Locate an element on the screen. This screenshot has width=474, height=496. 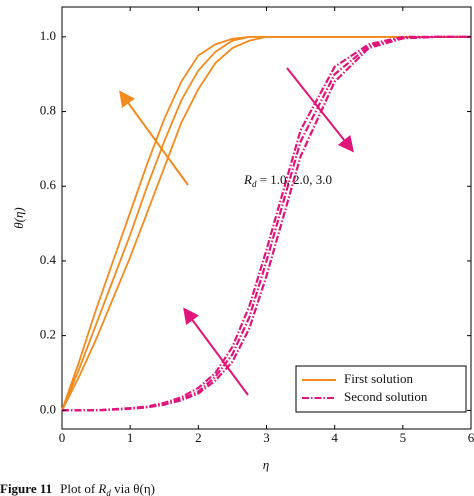
y-tick-label: 0.6 is located at coordinates (48, 184).